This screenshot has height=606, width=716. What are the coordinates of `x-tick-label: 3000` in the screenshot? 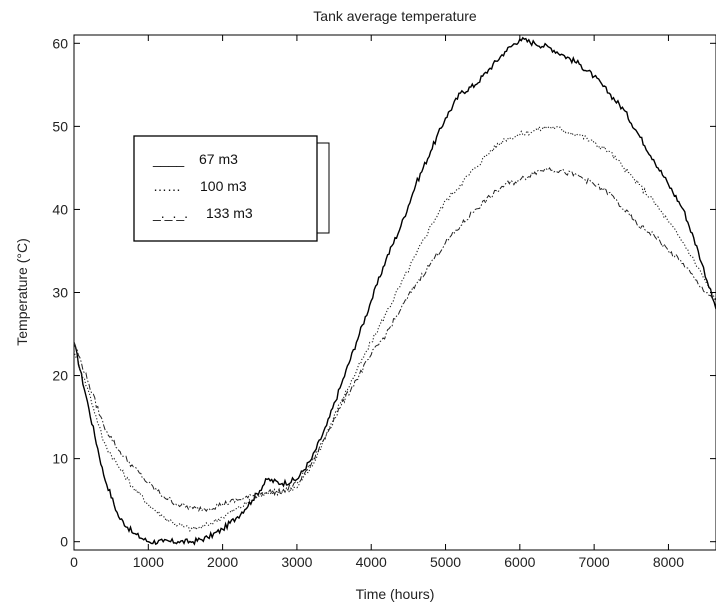 It's located at (296, 562).